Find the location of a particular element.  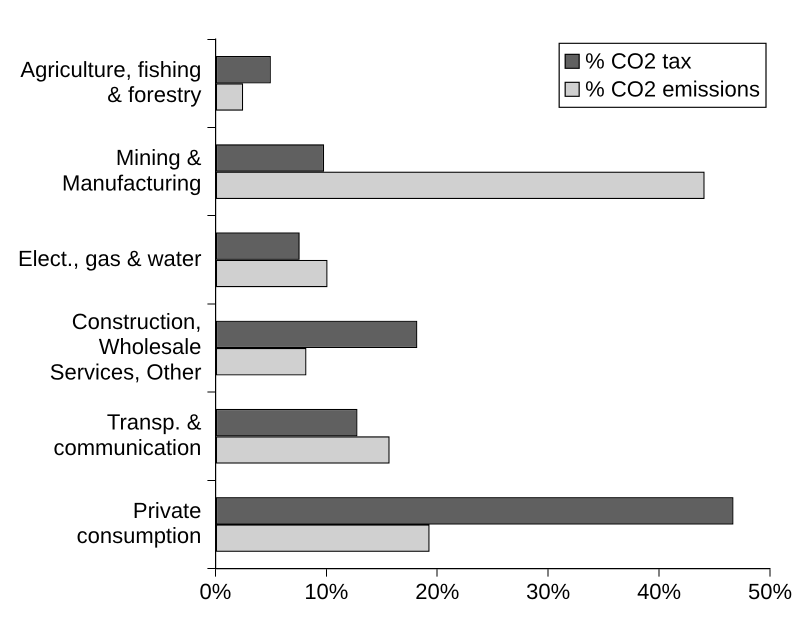

x-tick-label: 10% is located at coordinates (326, 591).